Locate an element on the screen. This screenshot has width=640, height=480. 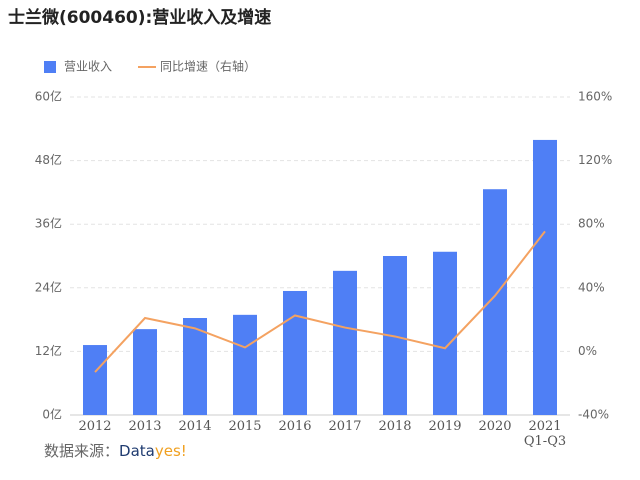
x-tick-label: 2019 is located at coordinates (445, 426).